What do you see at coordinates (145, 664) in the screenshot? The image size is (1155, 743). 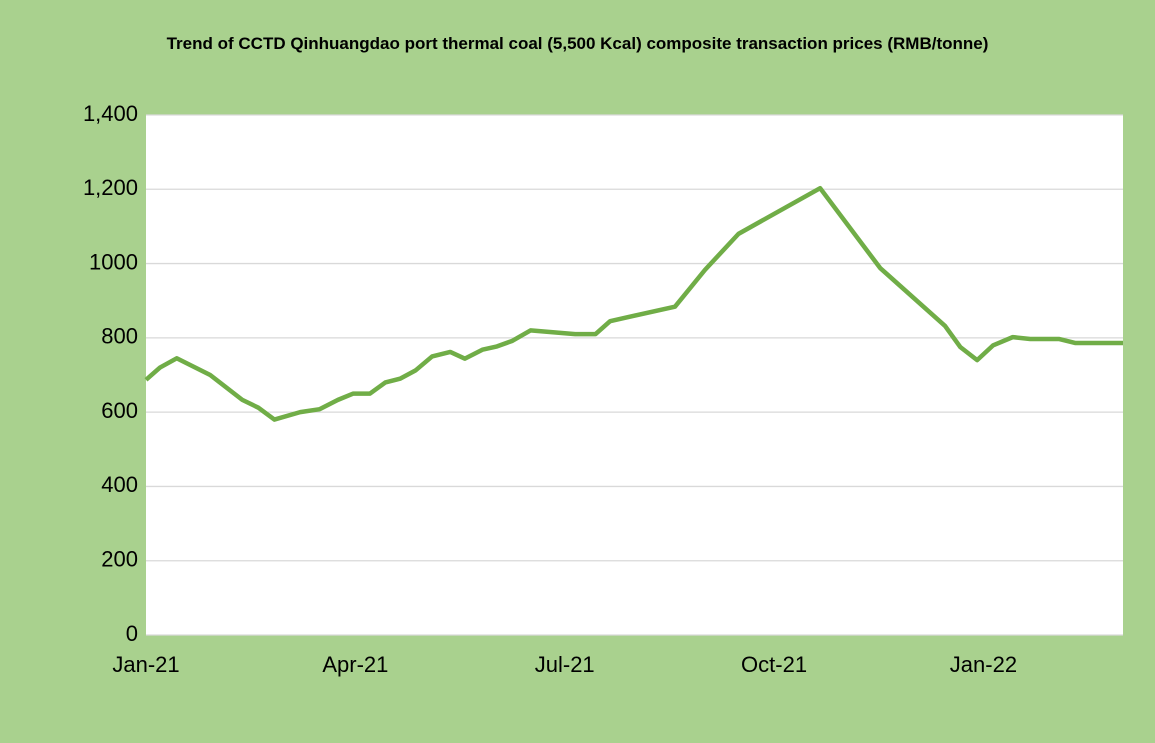 I see `x-tick-label: Jan-21` at bounding box center [145, 664].